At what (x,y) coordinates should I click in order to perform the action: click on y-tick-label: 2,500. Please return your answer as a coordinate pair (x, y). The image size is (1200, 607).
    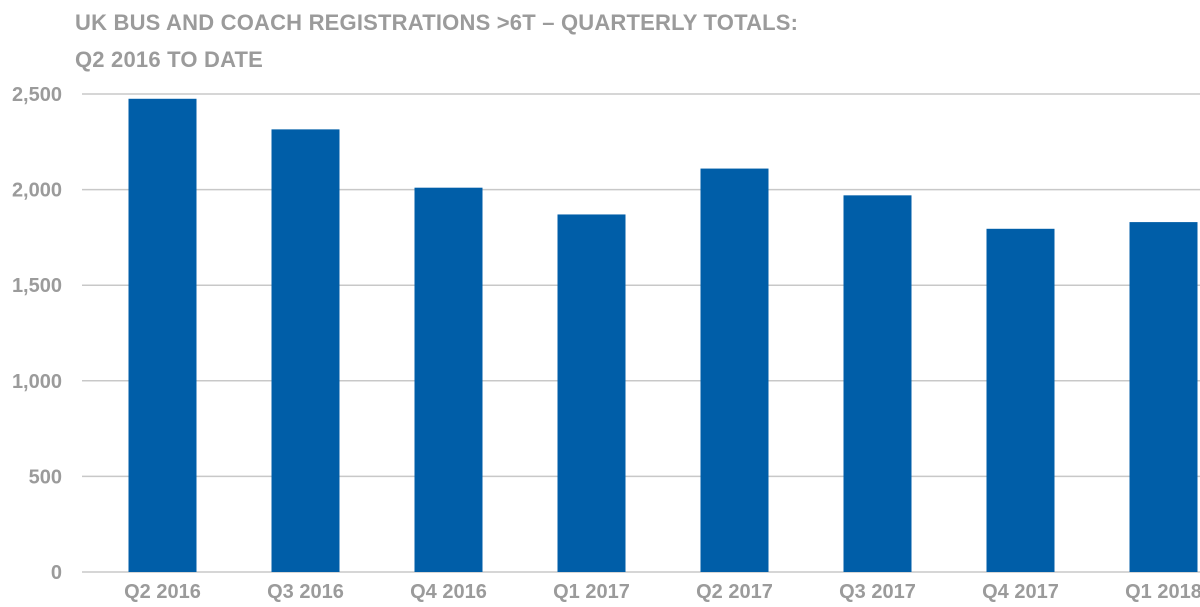
    Looking at the image, I should click on (37, 95).